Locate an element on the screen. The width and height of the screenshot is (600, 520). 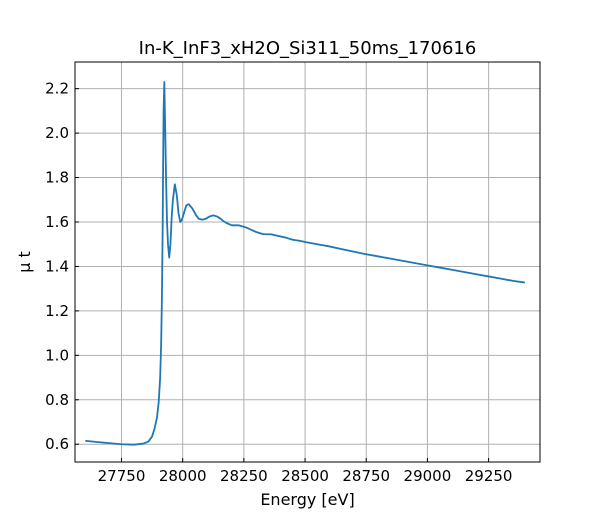
y-tick-label: 2.0 is located at coordinates (57, 133).